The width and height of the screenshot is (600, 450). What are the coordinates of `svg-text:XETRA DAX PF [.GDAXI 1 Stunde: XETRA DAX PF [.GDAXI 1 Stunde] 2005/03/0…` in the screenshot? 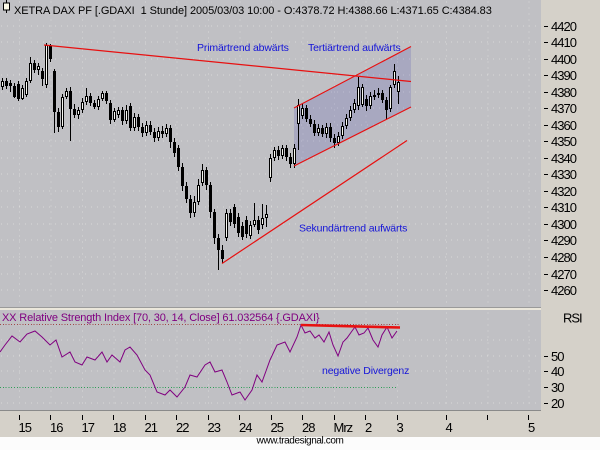 It's located at (253, 11).